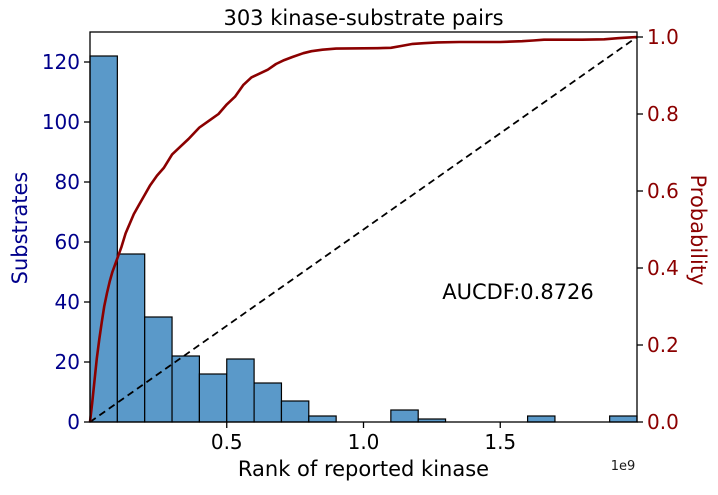 The image size is (718, 495). What do you see at coordinates (61, 122) in the screenshot?
I see `y-left-tick-label: 100` at bounding box center [61, 122].